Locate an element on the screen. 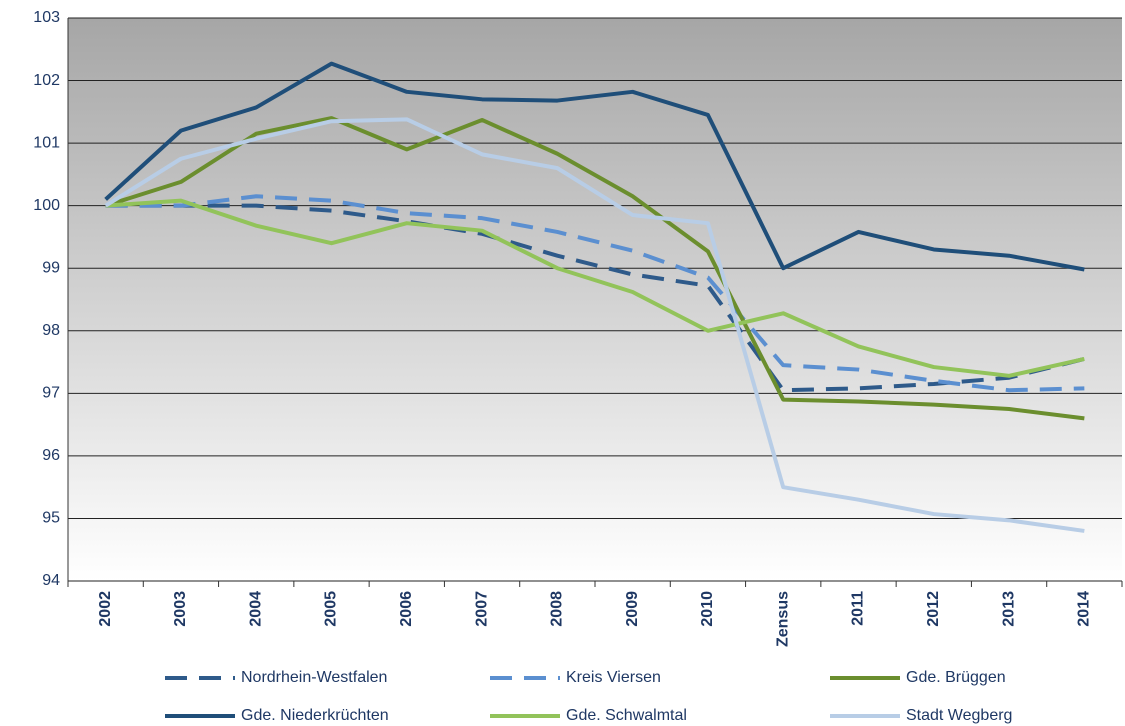  x-tick-label: 2011 is located at coordinates (858, 608).